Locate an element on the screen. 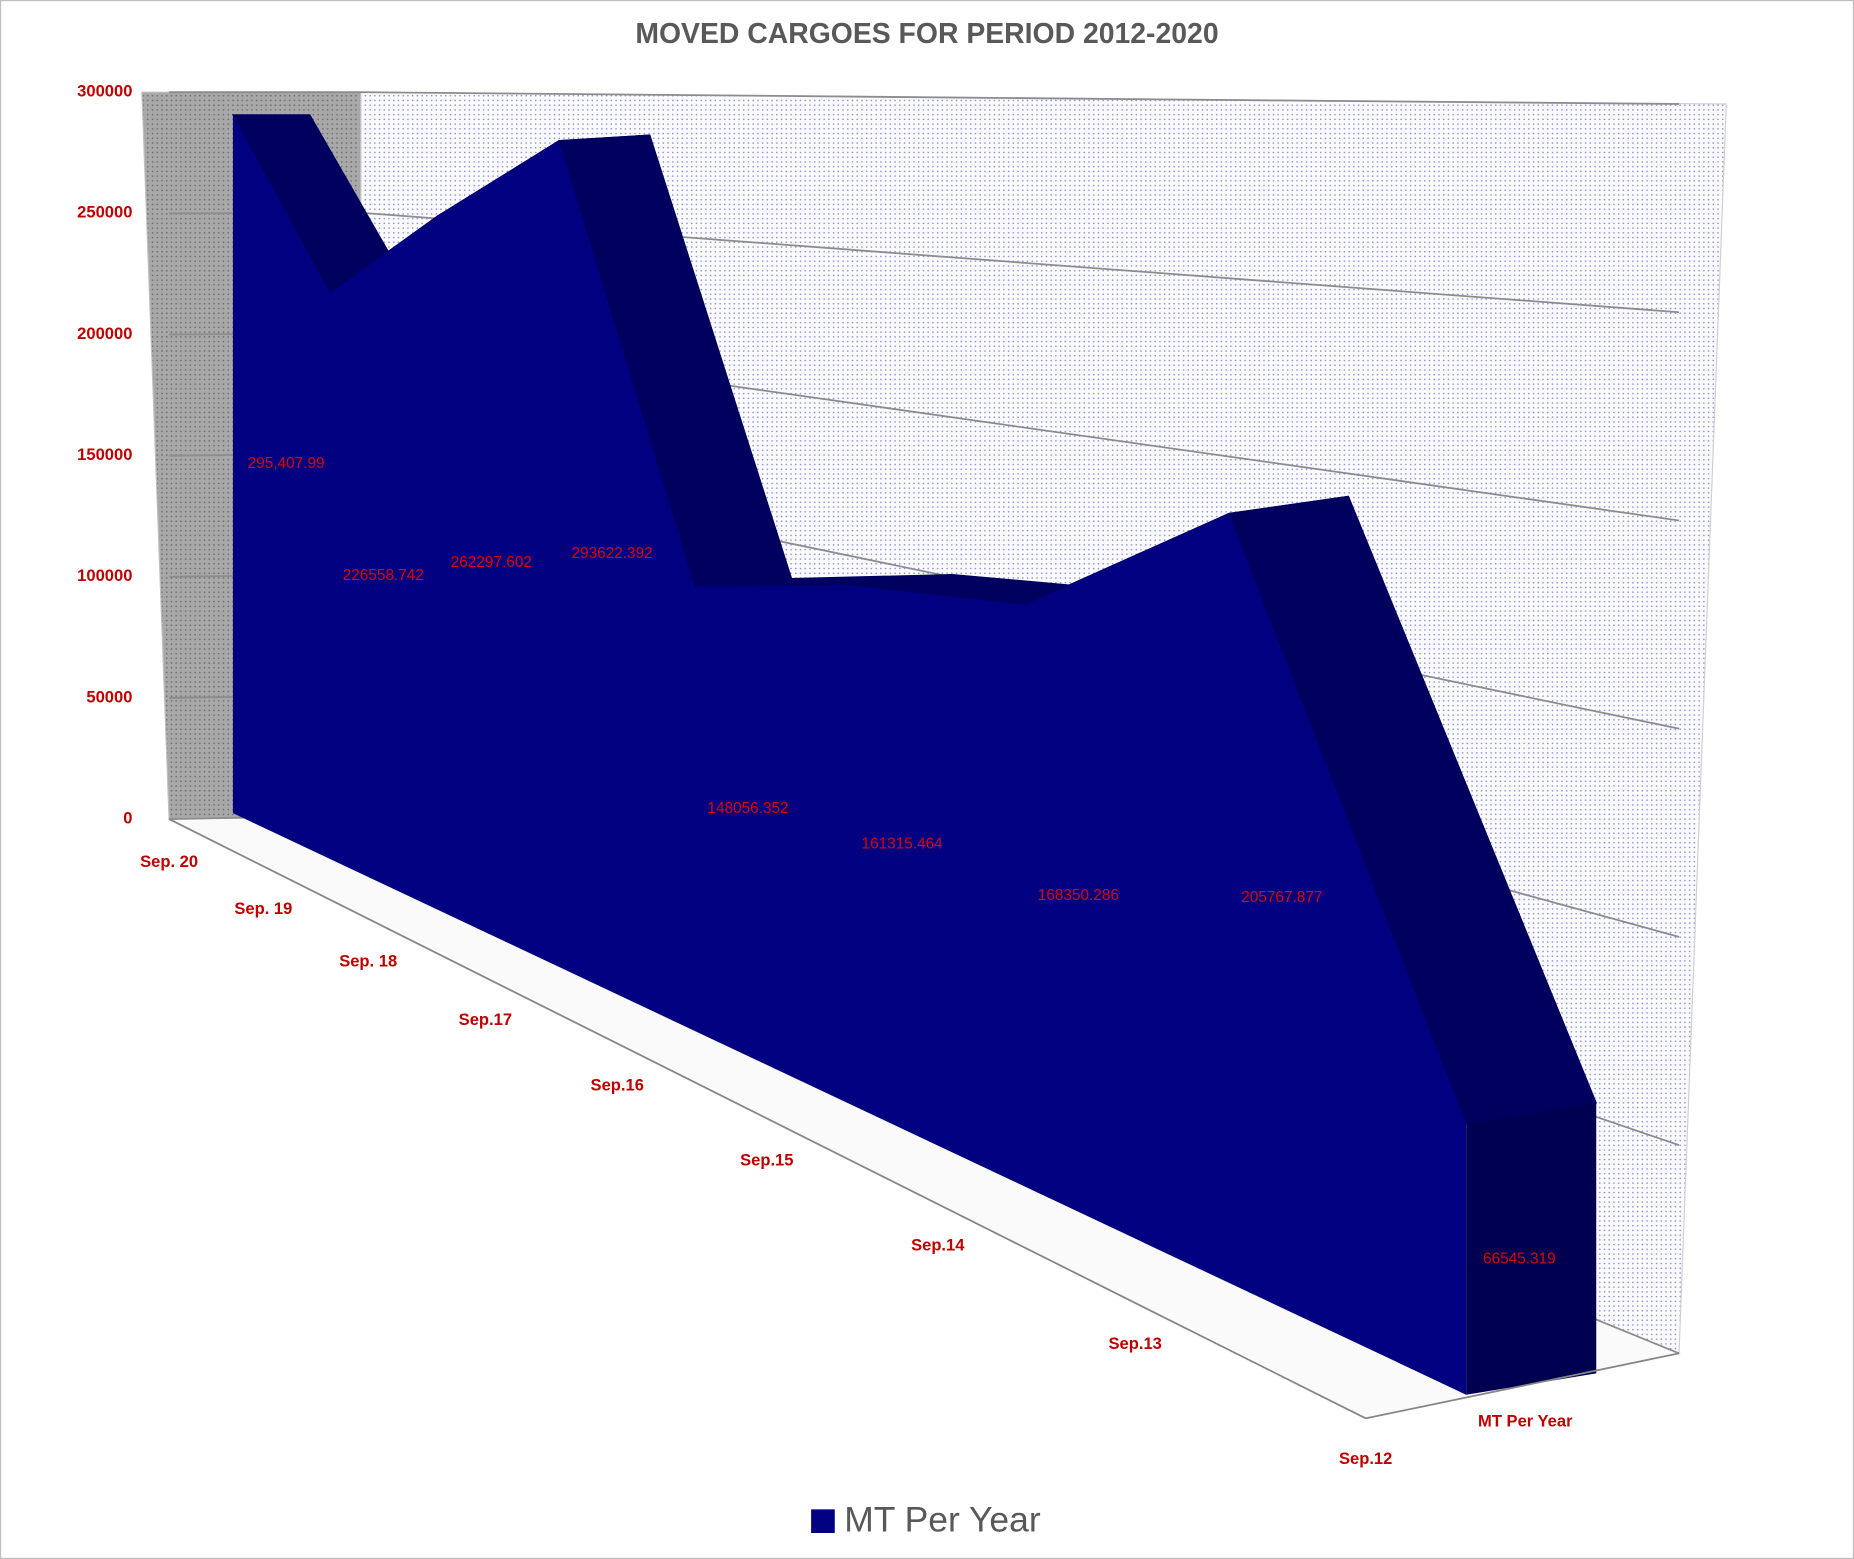 The image size is (1854, 1559). x-tick-label: Sep. 18 is located at coordinates (368, 961).